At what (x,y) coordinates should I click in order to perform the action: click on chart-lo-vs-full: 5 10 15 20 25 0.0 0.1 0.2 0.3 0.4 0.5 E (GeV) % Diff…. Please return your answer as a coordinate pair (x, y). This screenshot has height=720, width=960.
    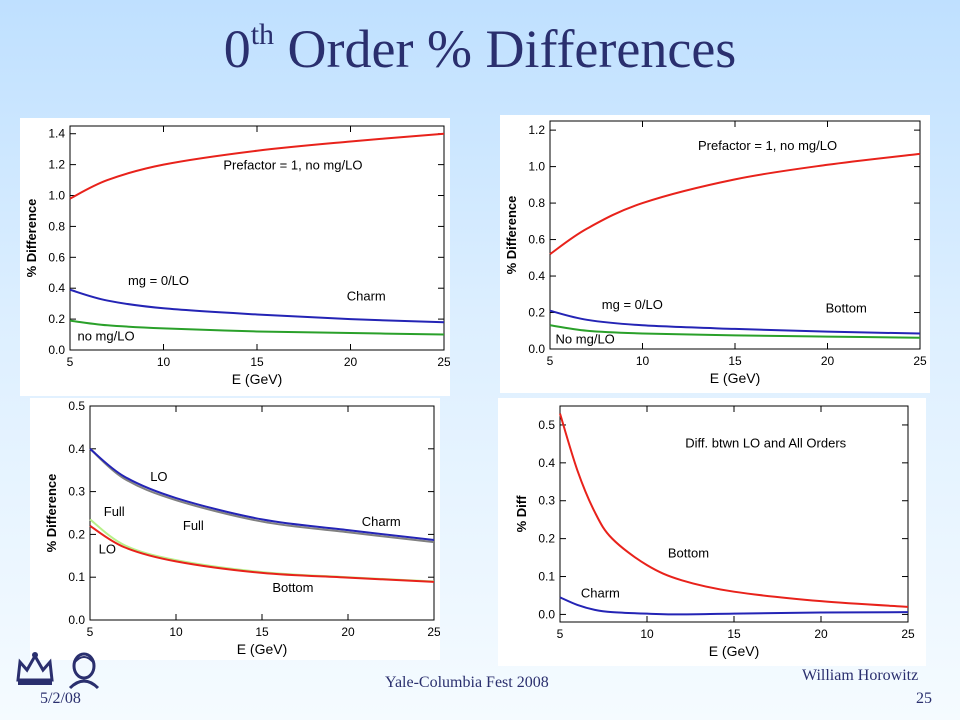
    Looking at the image, I should click on (242, 528).